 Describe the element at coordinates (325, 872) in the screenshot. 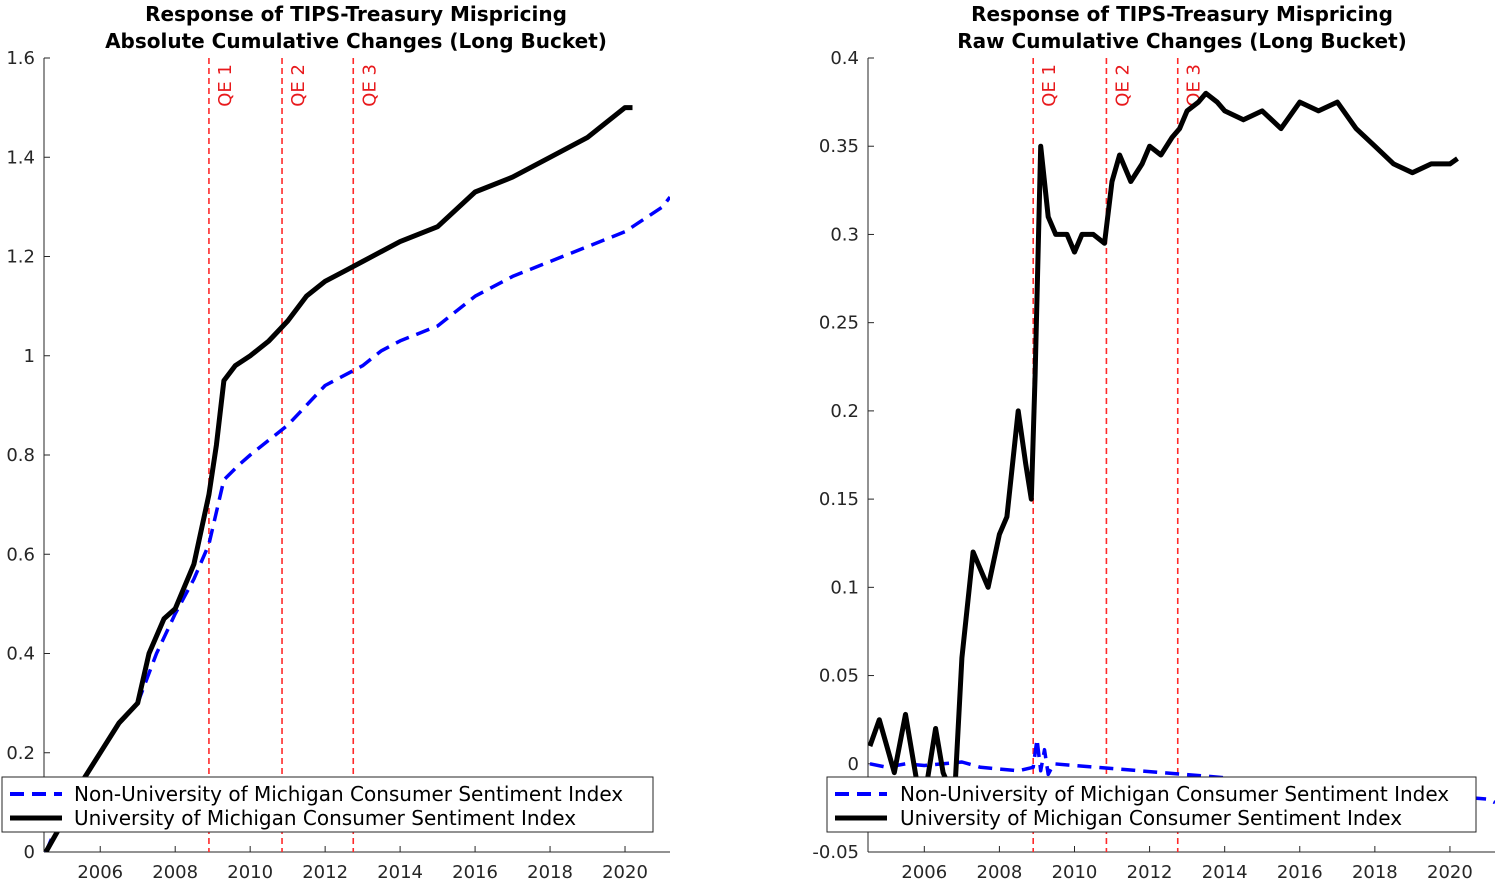

I see `left-x-tick-label: 2012` at that location.